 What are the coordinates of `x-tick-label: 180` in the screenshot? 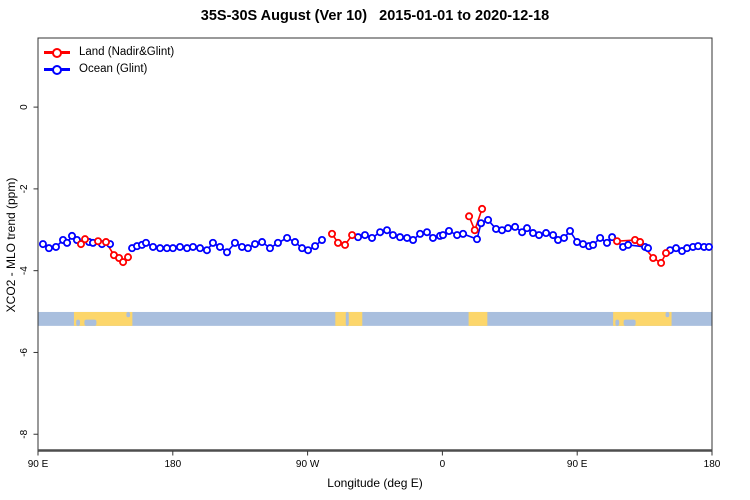 It's located at (712, 464).